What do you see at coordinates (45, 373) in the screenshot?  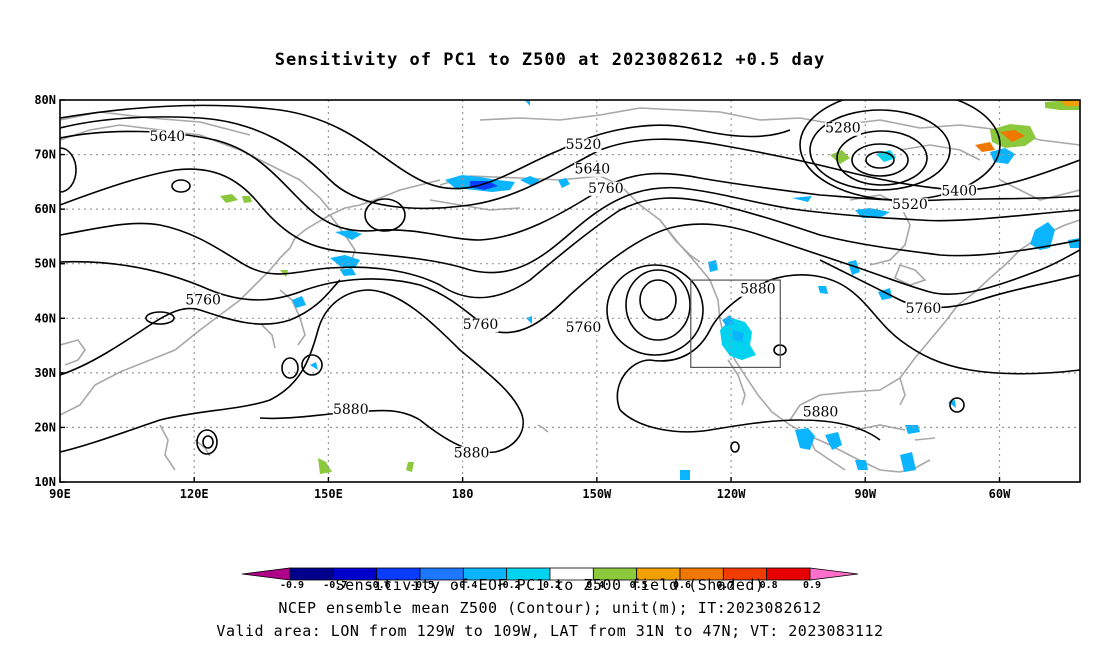 I see `lat-tick-label: 30N` at bounding box center [45, 373].